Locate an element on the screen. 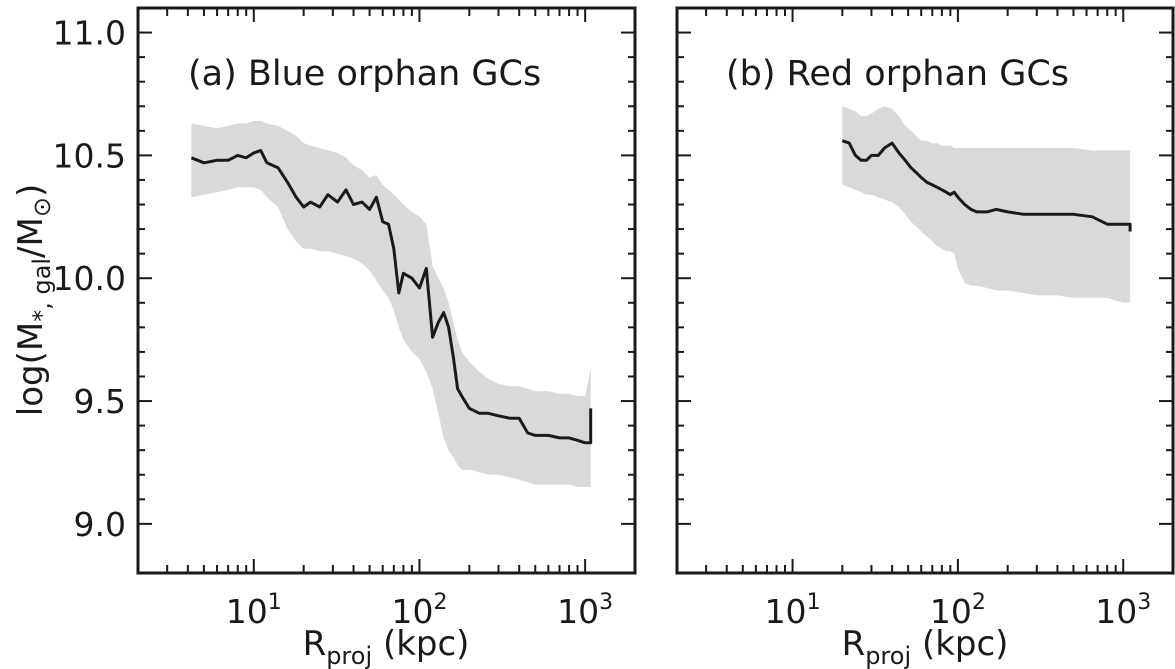 The width and height of the screenshot is (1175, 669). y-tick-label: 9.0 is located at coordinates (100, 524).